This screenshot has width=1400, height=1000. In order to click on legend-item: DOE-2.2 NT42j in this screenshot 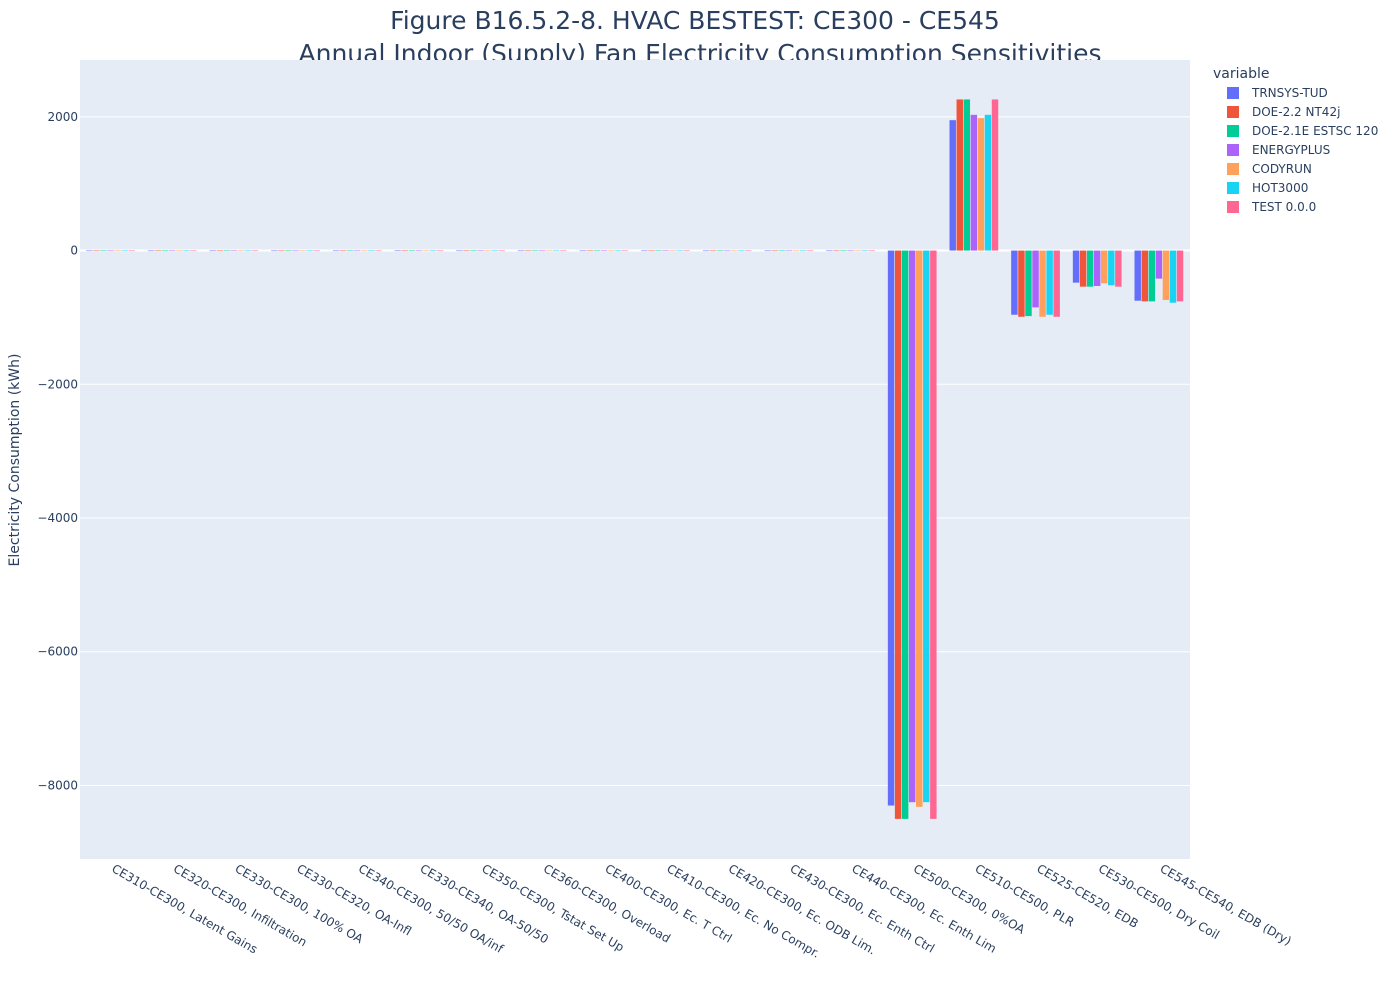, I will do `click(1283, 112)`.